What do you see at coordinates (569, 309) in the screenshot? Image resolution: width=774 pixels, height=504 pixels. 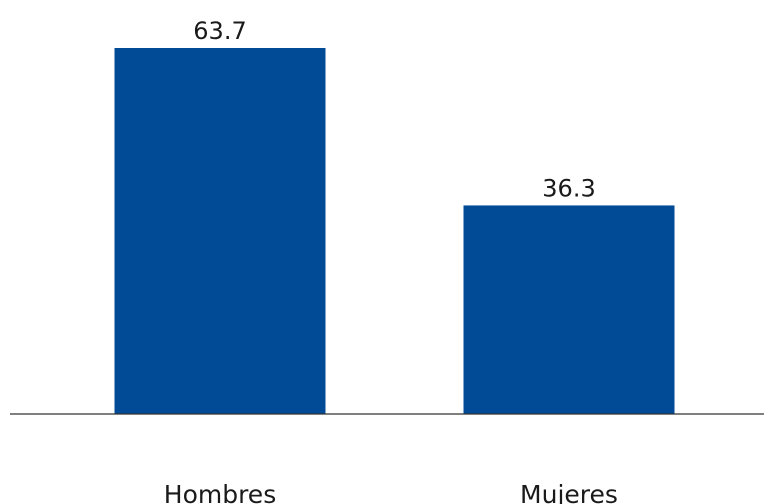 I see `bar-mujeres` at bounding box center [569, 309].